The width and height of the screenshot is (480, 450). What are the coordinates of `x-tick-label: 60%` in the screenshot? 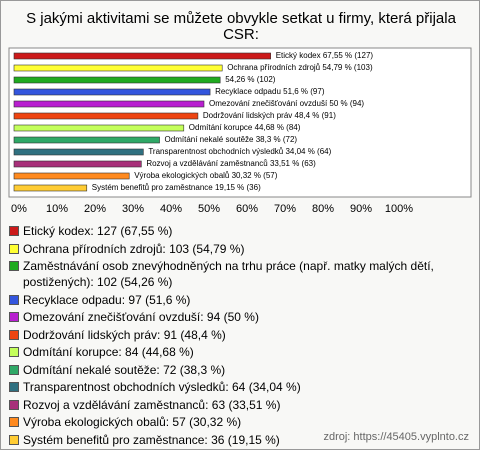 It's located at (247, 209).